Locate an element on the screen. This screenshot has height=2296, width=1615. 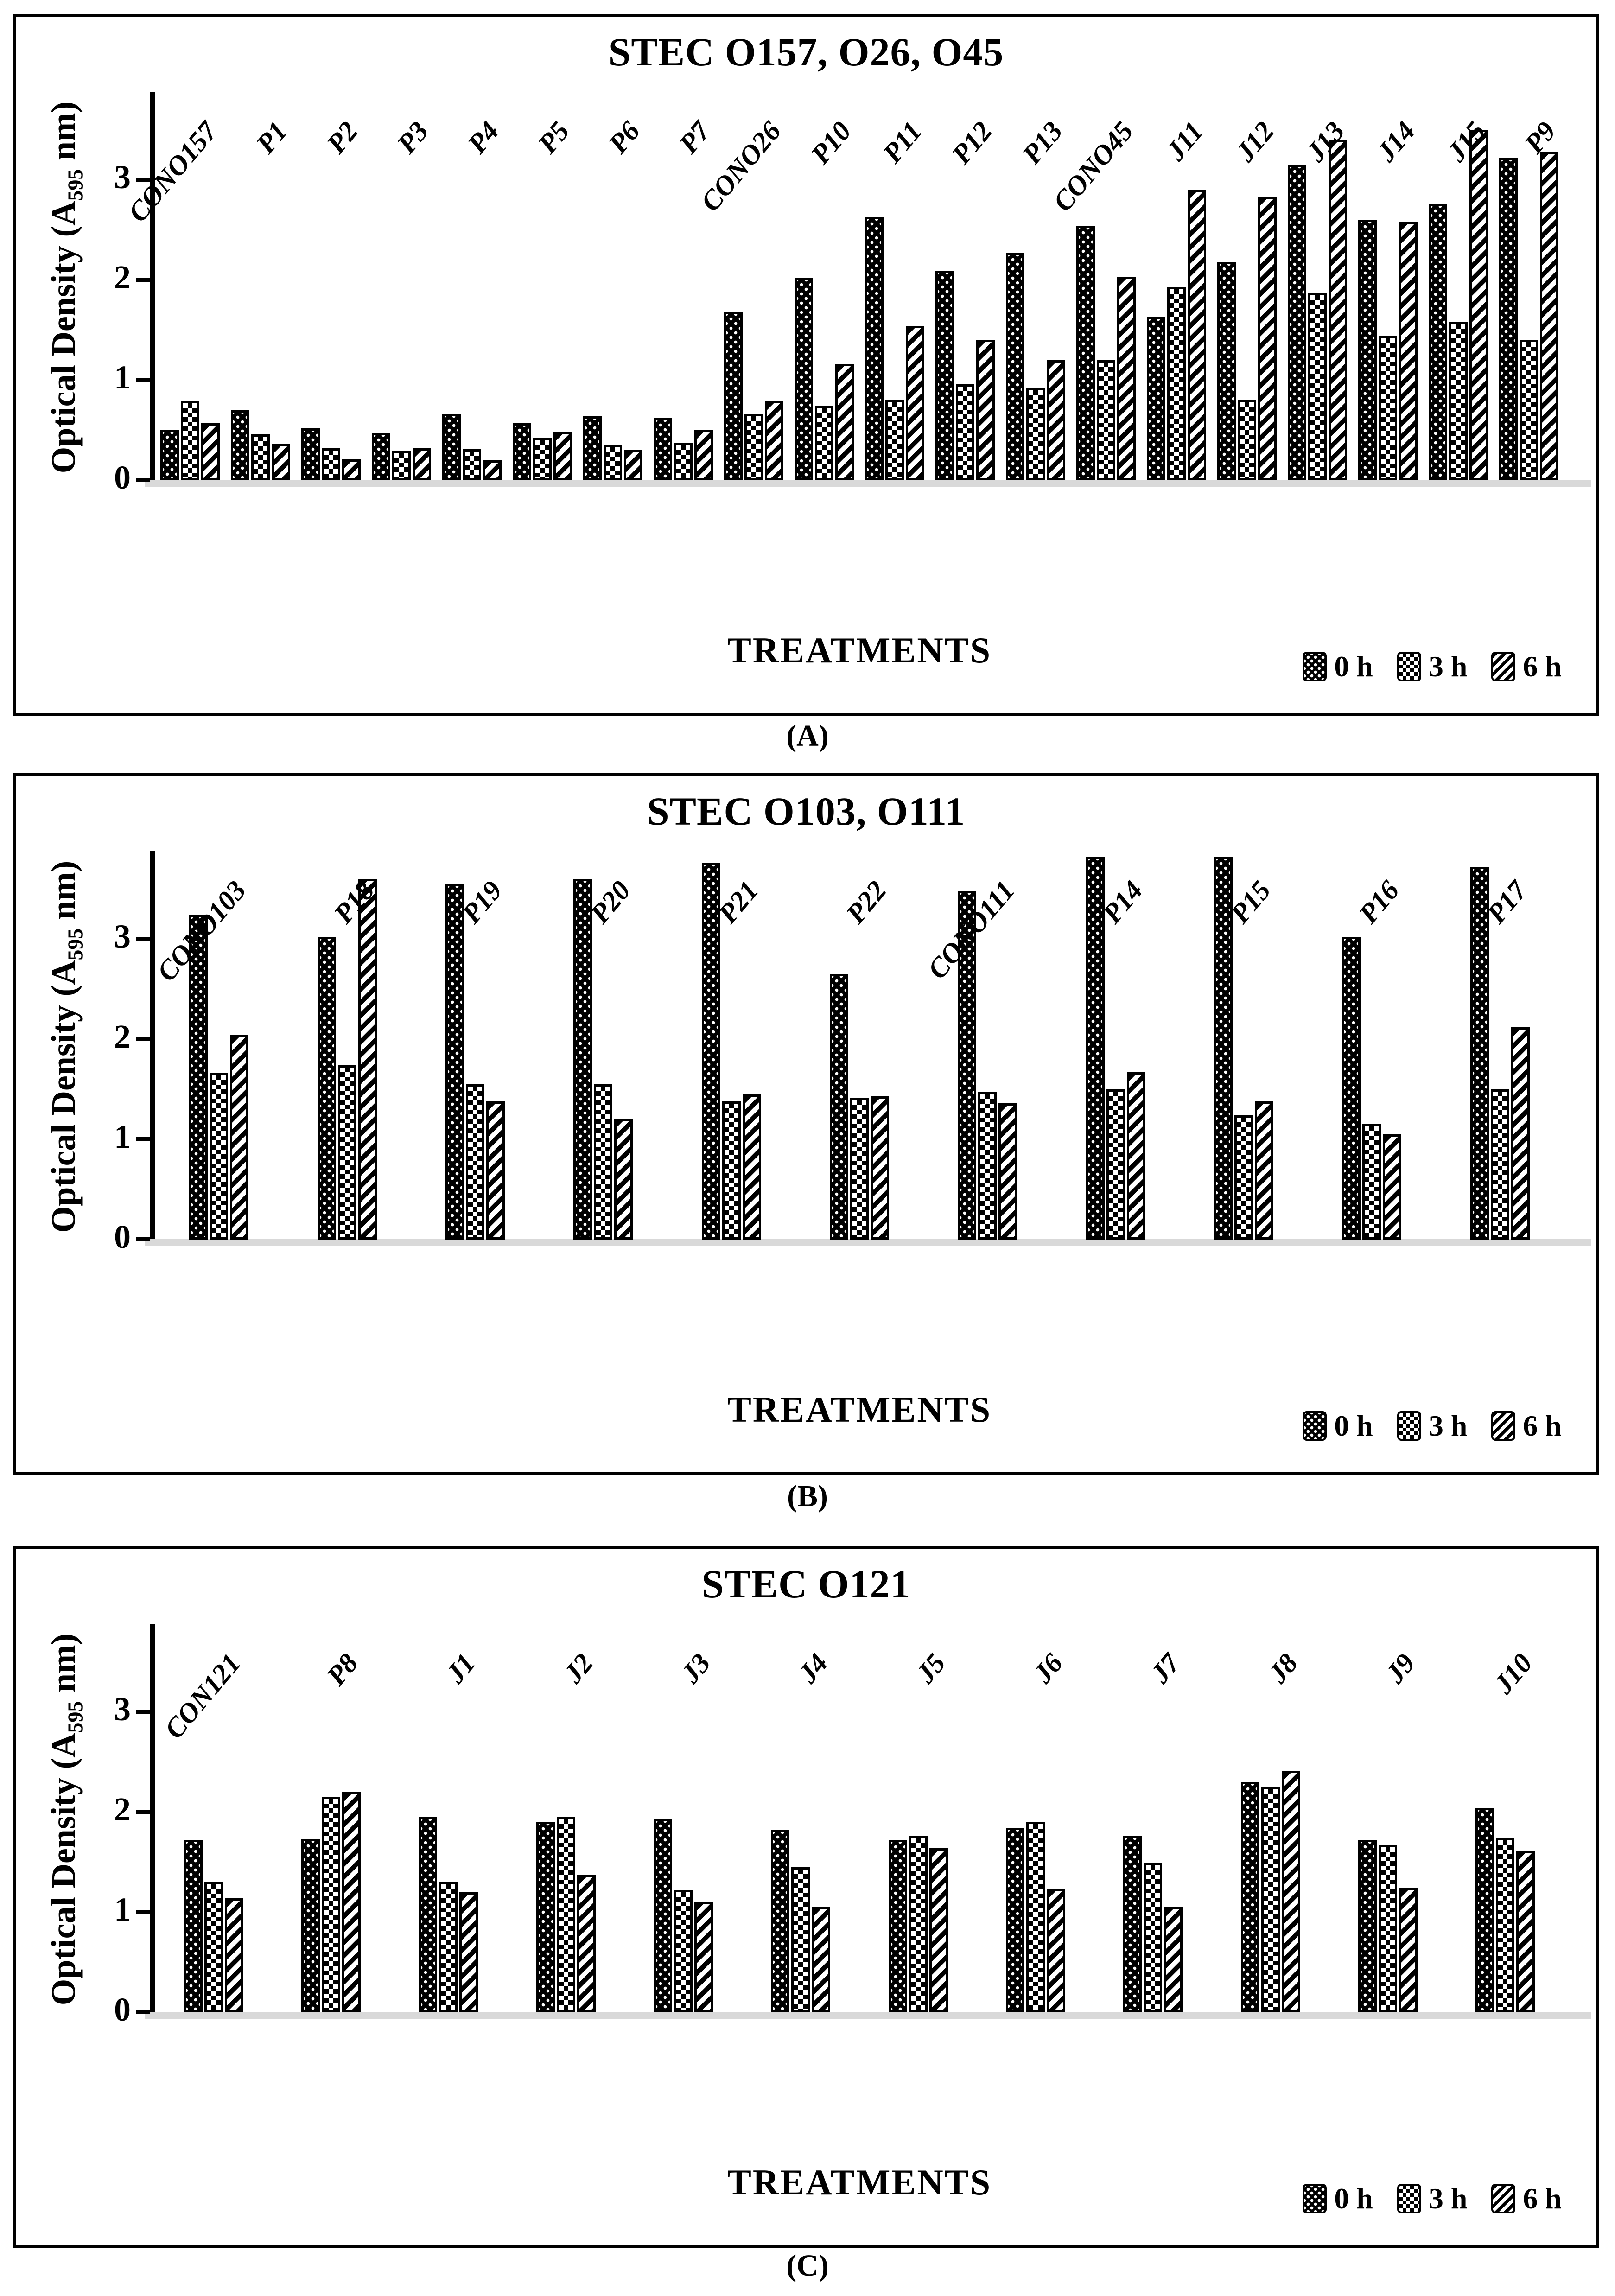
bar-J12-0h is located at coordinates (1226, 370).